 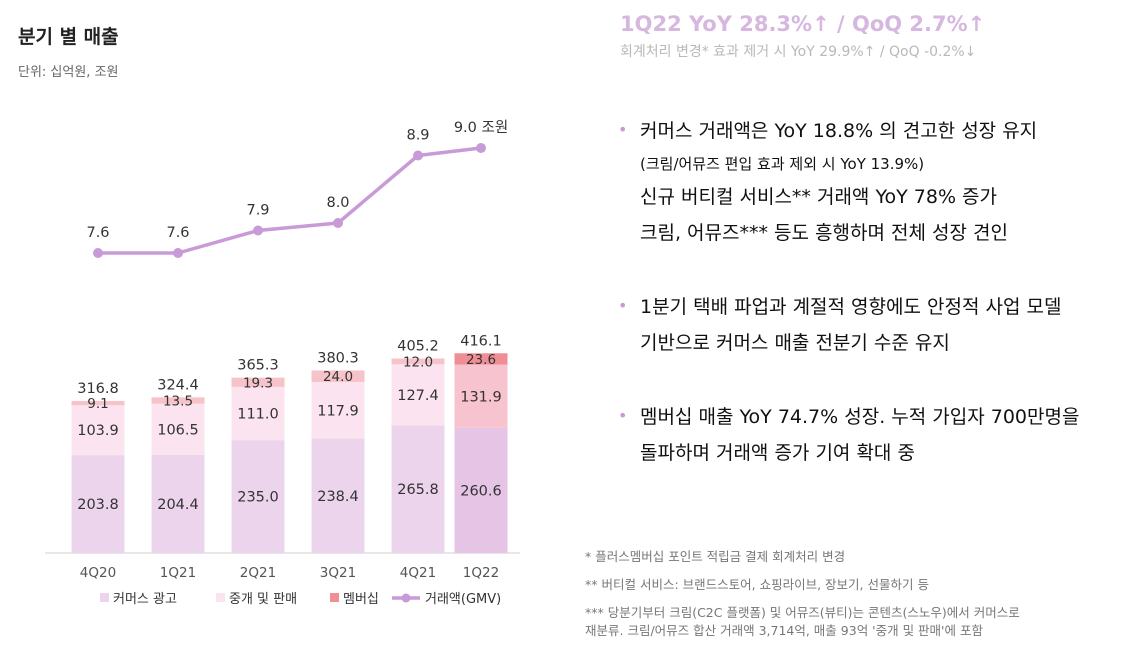 I want to click on bullet-line: 크림, 어뮤즈*** 등도 흥행하며 전체 성장 견인, so click(x=824, y=233).